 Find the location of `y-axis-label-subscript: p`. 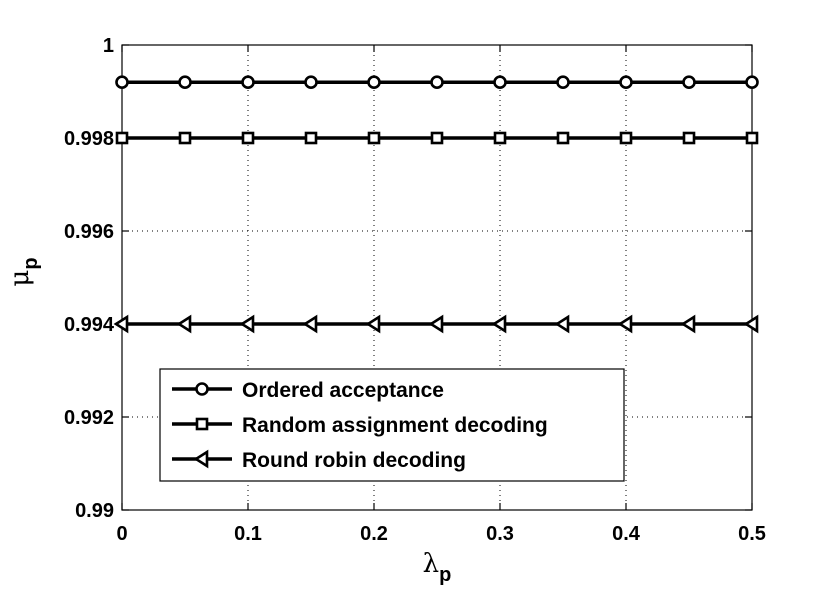

y-axis-label-subscript: p is located at coordinates (31, 263).